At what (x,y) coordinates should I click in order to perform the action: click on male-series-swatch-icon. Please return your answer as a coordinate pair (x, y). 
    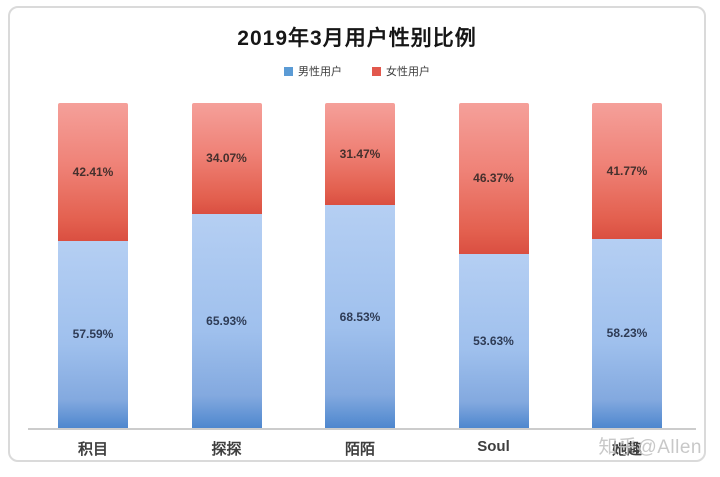
    Looking at the image, I should click on (288, 71).